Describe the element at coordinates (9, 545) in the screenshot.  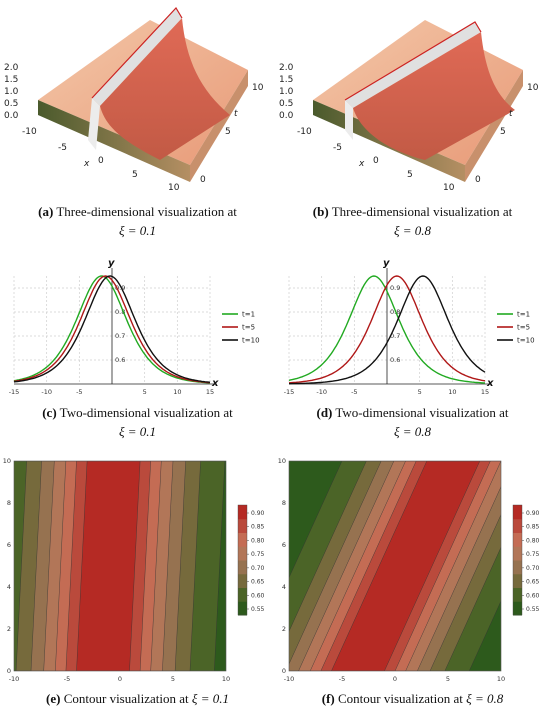
I see `y-tick-label: 6` at that location.